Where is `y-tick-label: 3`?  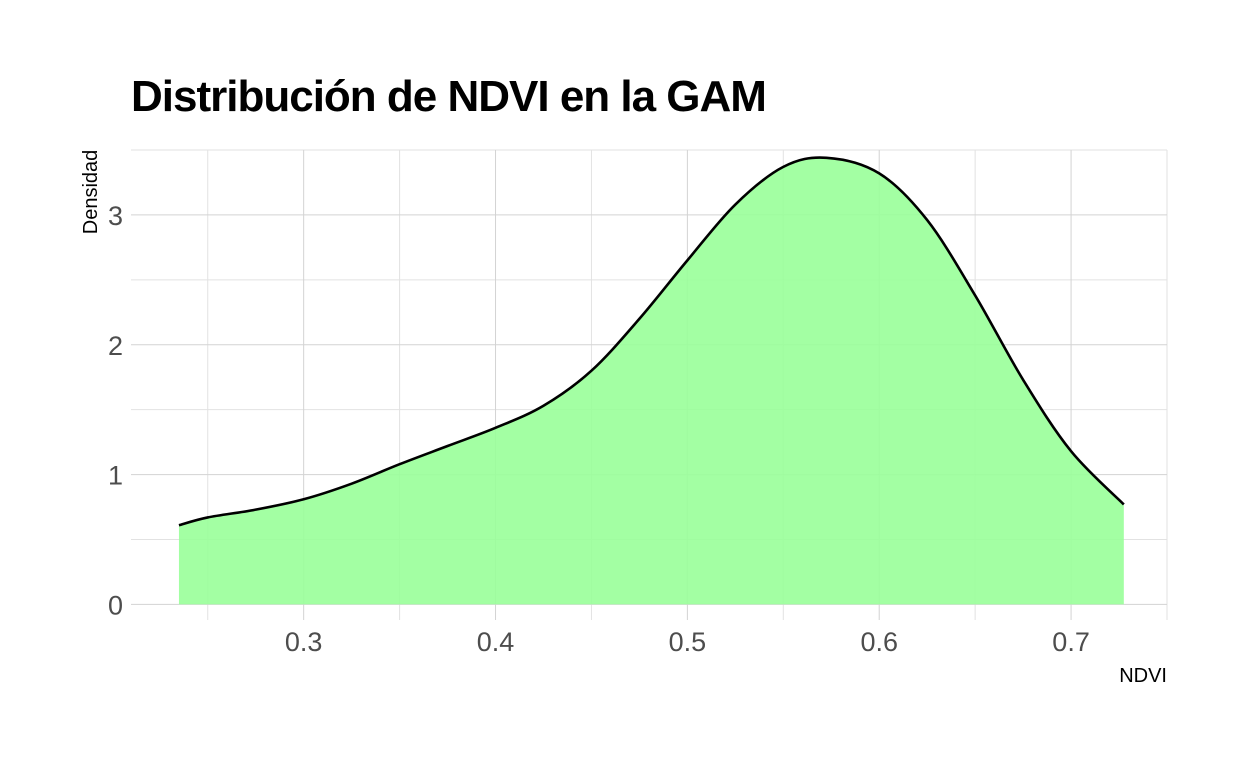
y-tick-label: 3 is located at coordinates (115, 216).